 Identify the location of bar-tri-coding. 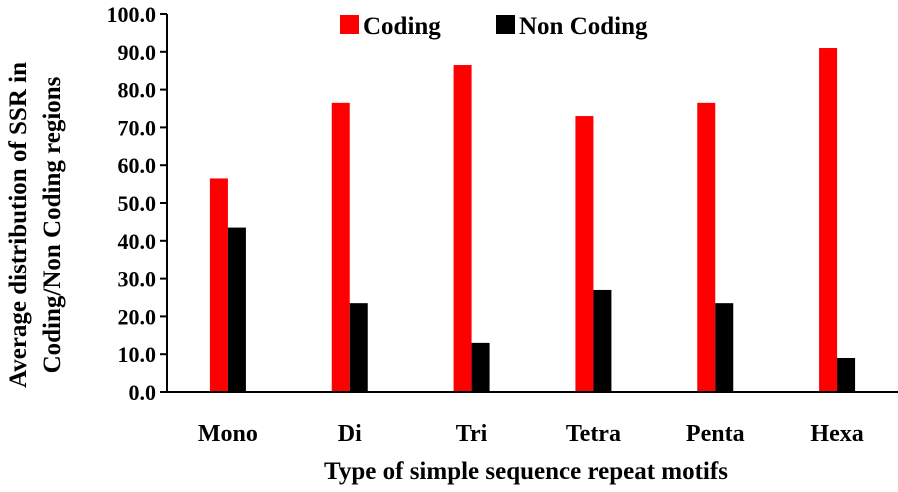
(462, 228).